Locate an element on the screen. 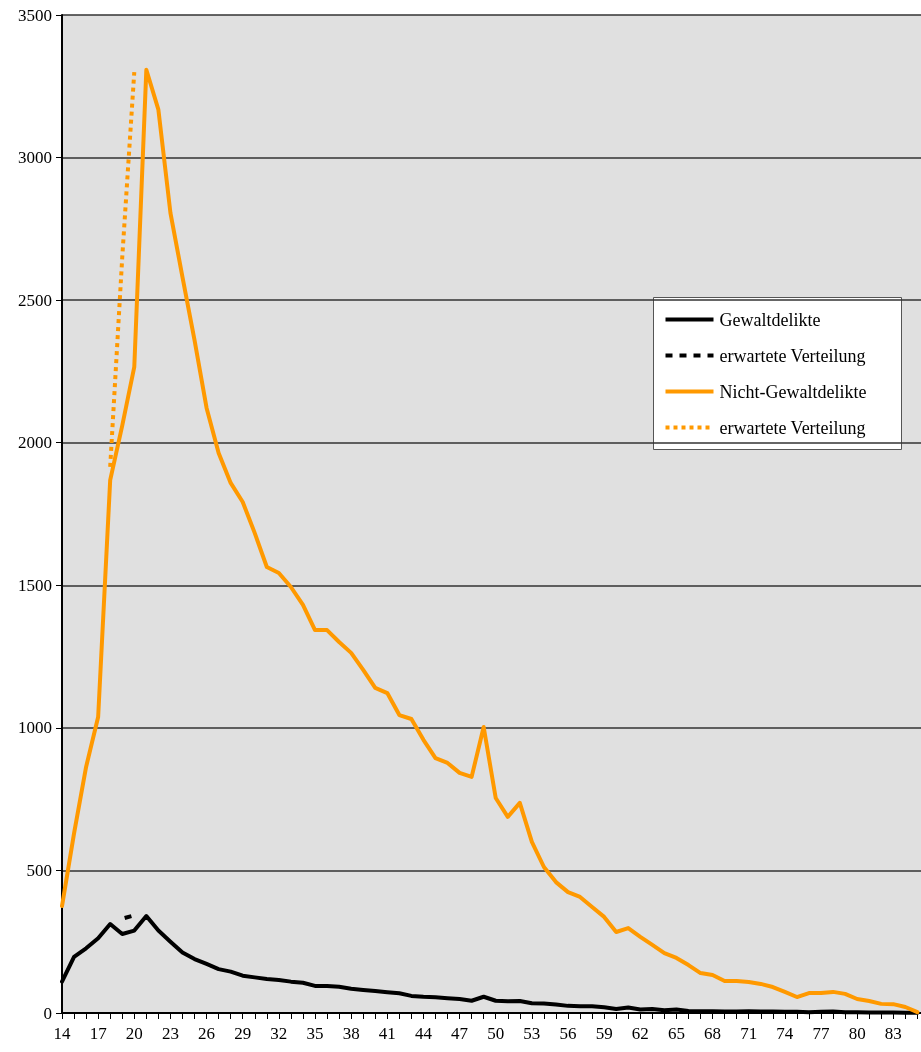 Image resolution: width=921 pixels, height=1052 pixels. x-tick-label: 41 is located at coordinates (387, 1033).